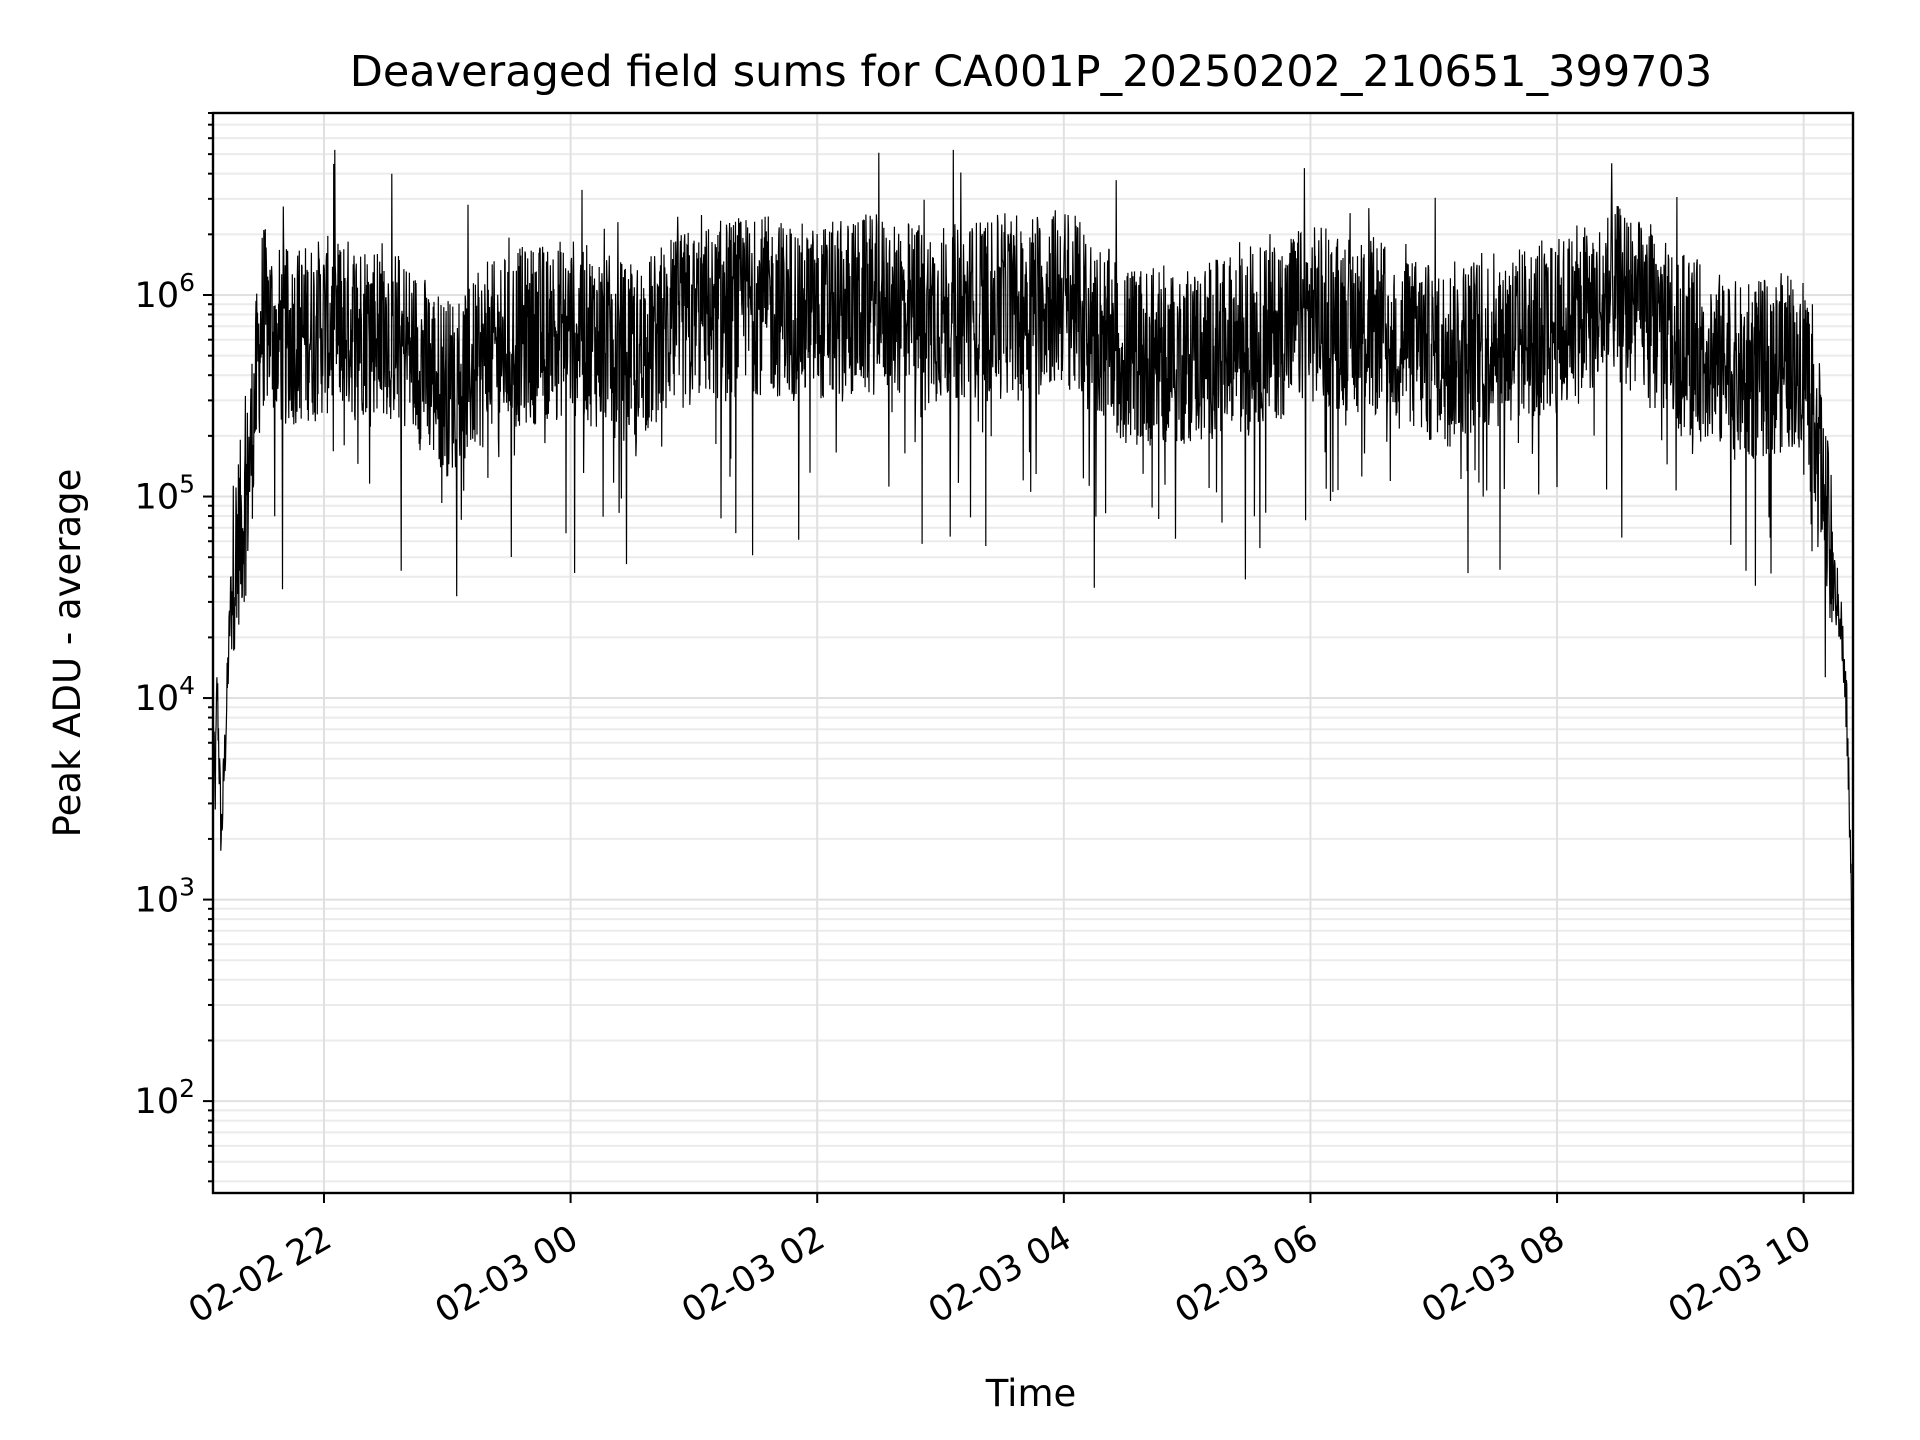 The width and height of the screenshot is (1920, 1440). Describe the element at coordinates (165, 897) in the screenshot. I see `y-tick-label: 10³` at that location.